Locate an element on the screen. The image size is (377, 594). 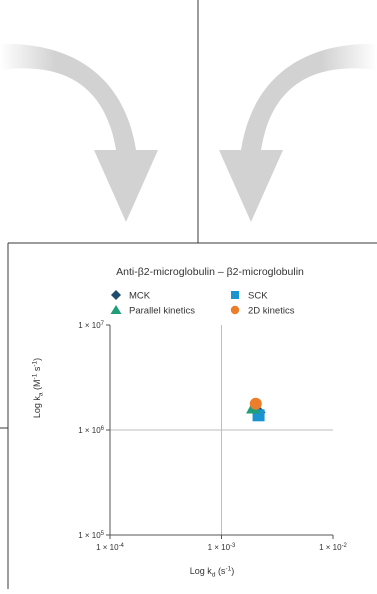
plot-data-points is located at coordinates (256, 409).